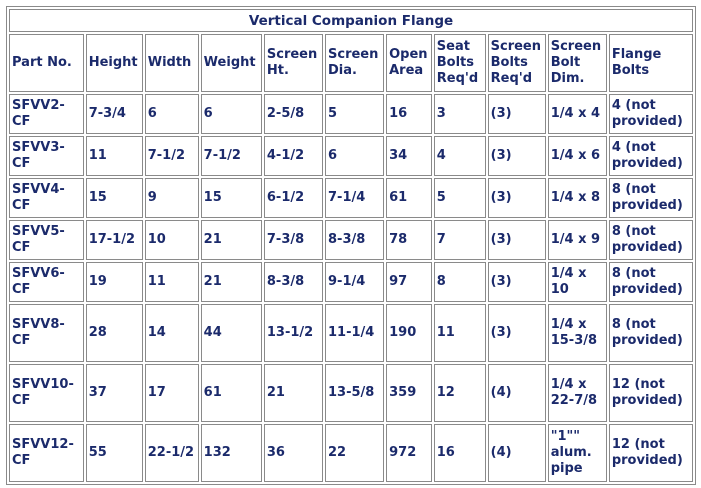 This screenshot has height=488, width=701. I want to click on column-header: Screen Ht., so click(293, 63).